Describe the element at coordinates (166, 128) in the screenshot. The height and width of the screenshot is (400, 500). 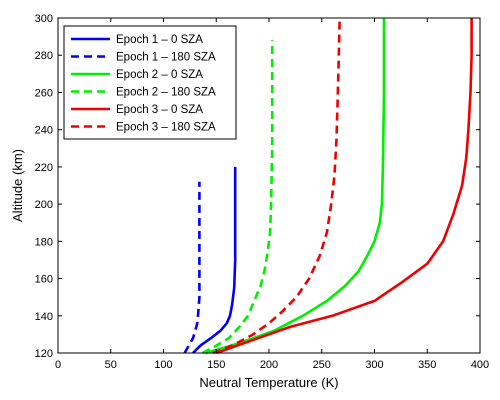
I see `legend-entry-label: Epoch 3 – 180 SZA` at that location.